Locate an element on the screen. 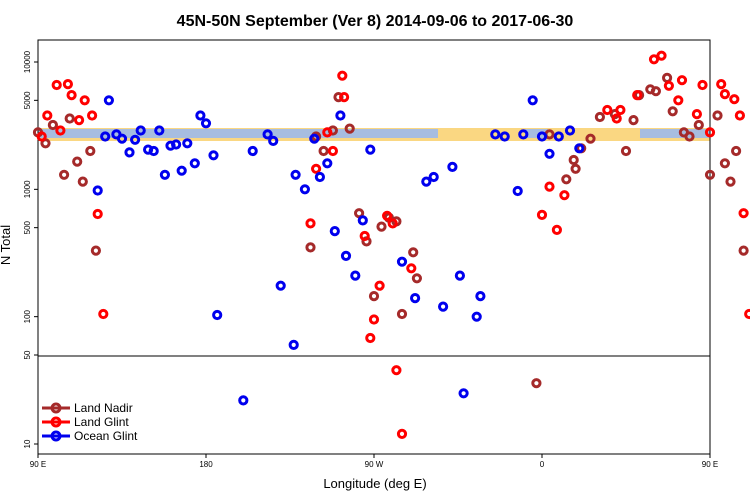 Image resolution: width=750 pixels, height=500 pixels. y-tick-label: 50 is located at coordinates (27, 354).